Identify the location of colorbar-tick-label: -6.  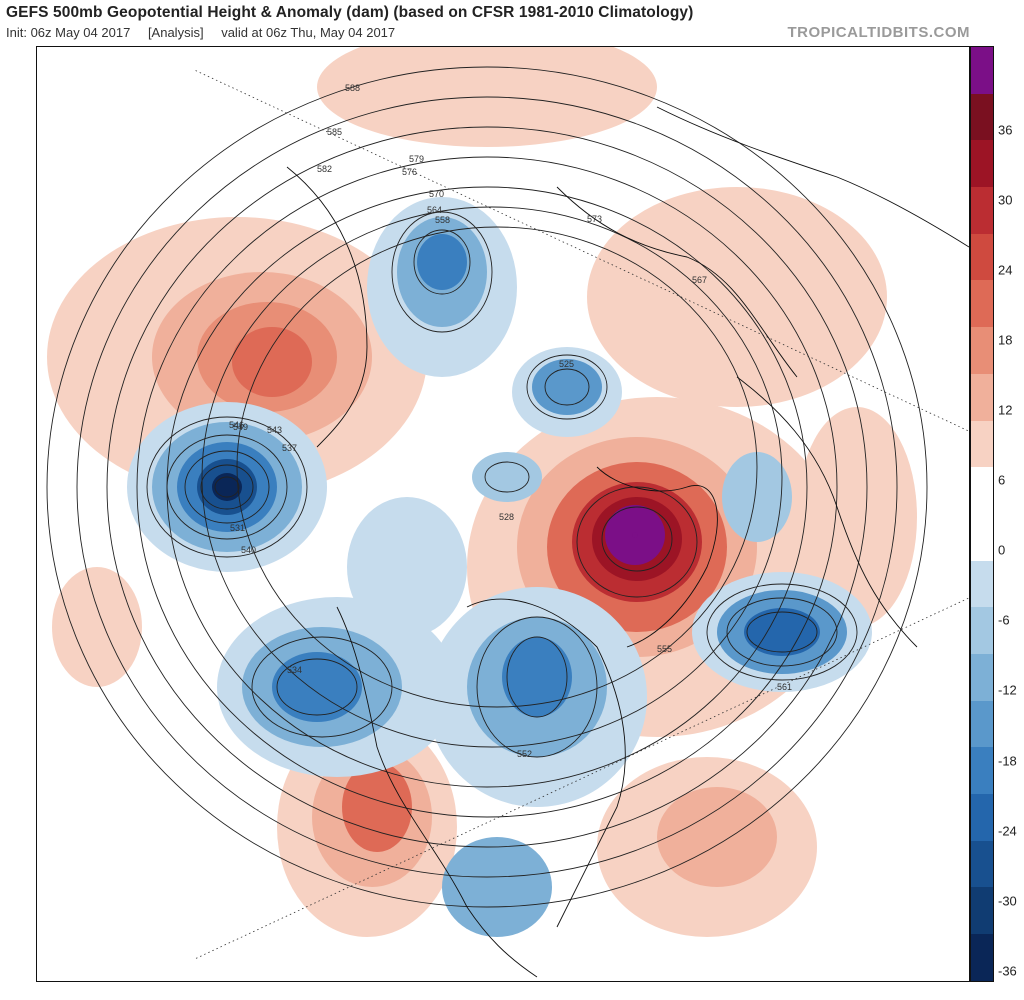
(1004, 620).